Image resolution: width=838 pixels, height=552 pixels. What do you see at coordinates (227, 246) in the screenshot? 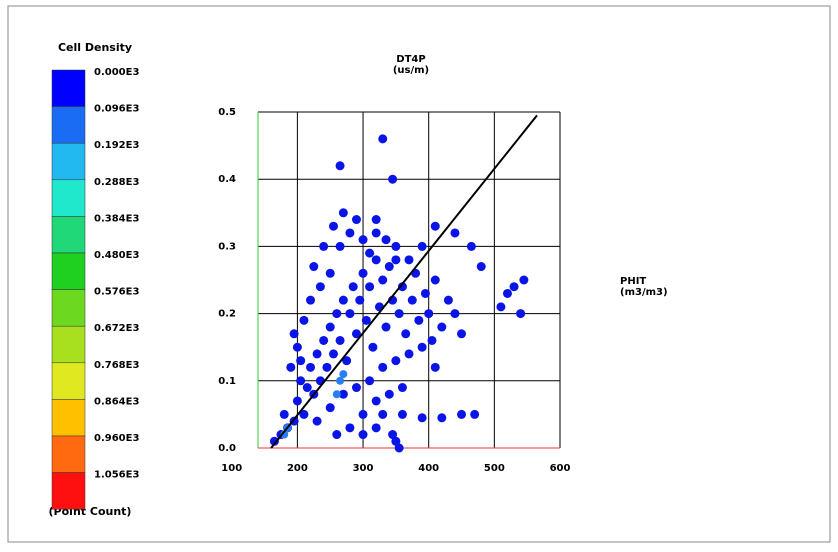
I see `y-tick-label: 0.3` at bounding box center [227, 246].